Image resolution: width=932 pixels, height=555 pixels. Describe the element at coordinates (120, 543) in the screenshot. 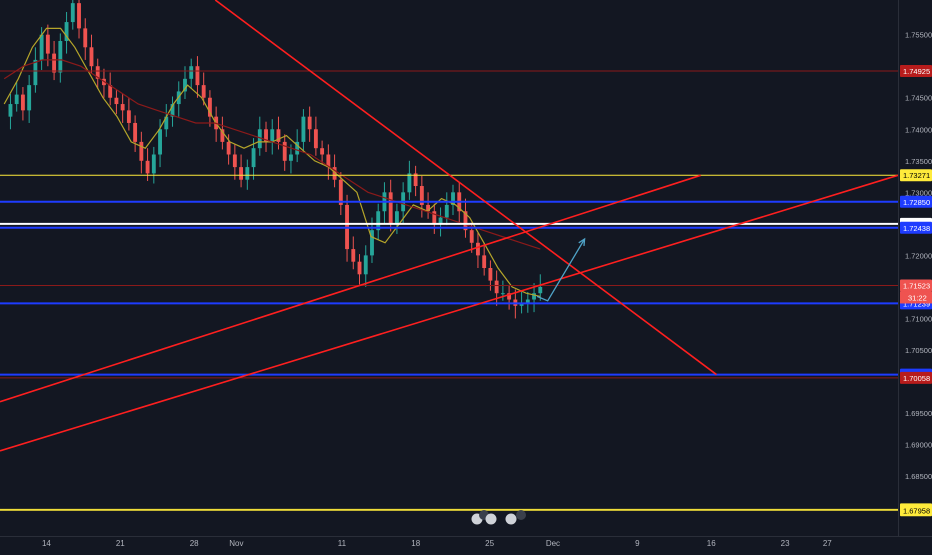

I see `time-tick-label: 21` at that location.